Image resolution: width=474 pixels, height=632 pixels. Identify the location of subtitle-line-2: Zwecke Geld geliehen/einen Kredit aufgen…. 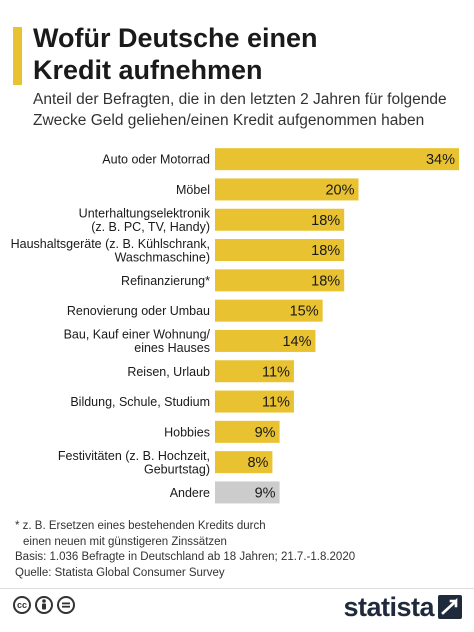
(229, 120).